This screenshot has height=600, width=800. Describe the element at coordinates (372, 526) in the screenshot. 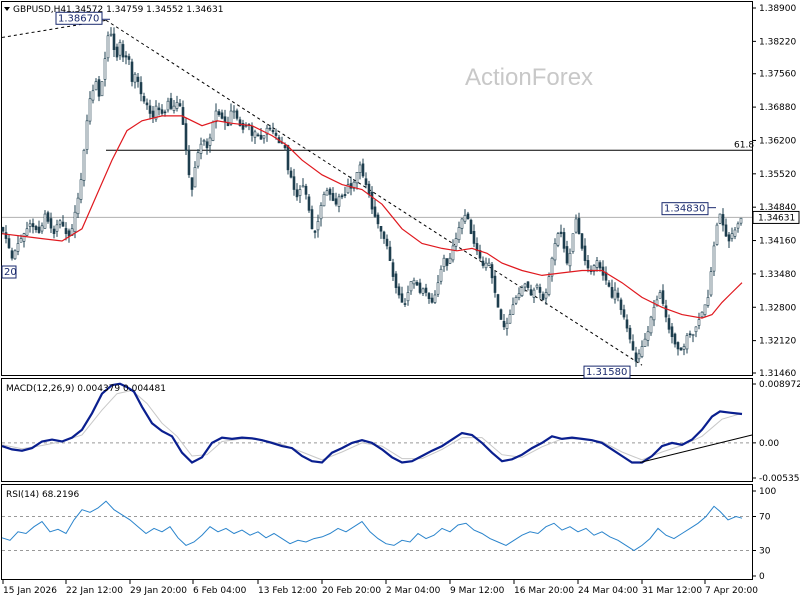

I see `rsi-line` at that location.